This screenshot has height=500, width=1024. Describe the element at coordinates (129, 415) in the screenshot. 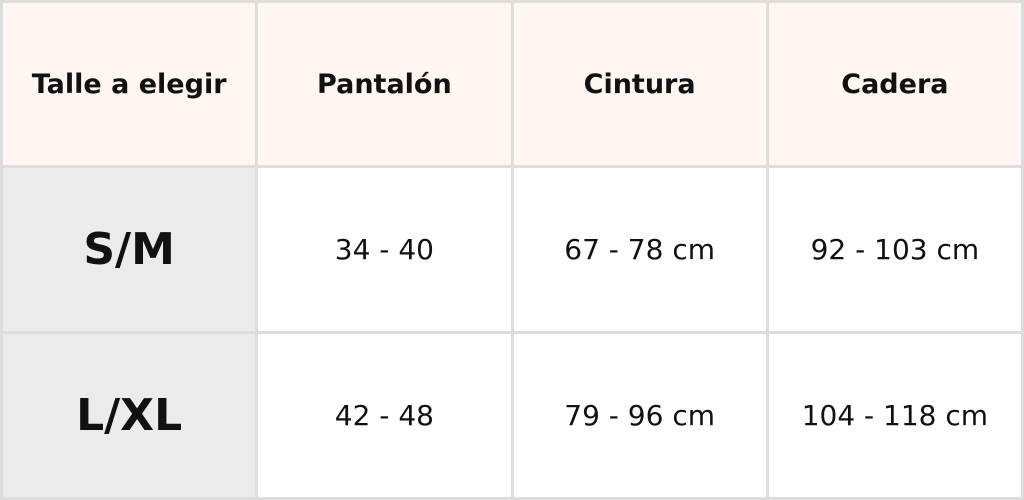

I see `size-cell: L/XL` at that location.